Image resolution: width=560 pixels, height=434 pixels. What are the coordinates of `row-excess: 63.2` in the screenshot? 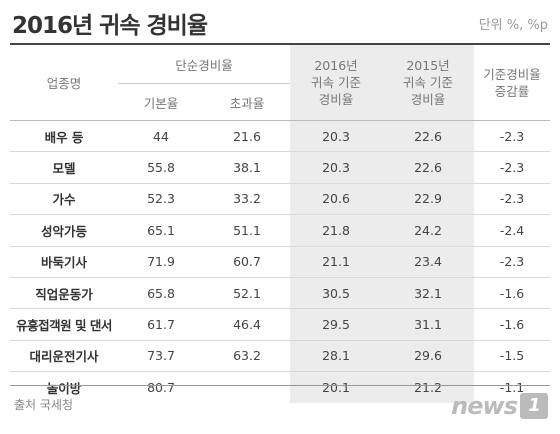 It's located at (247, 355).